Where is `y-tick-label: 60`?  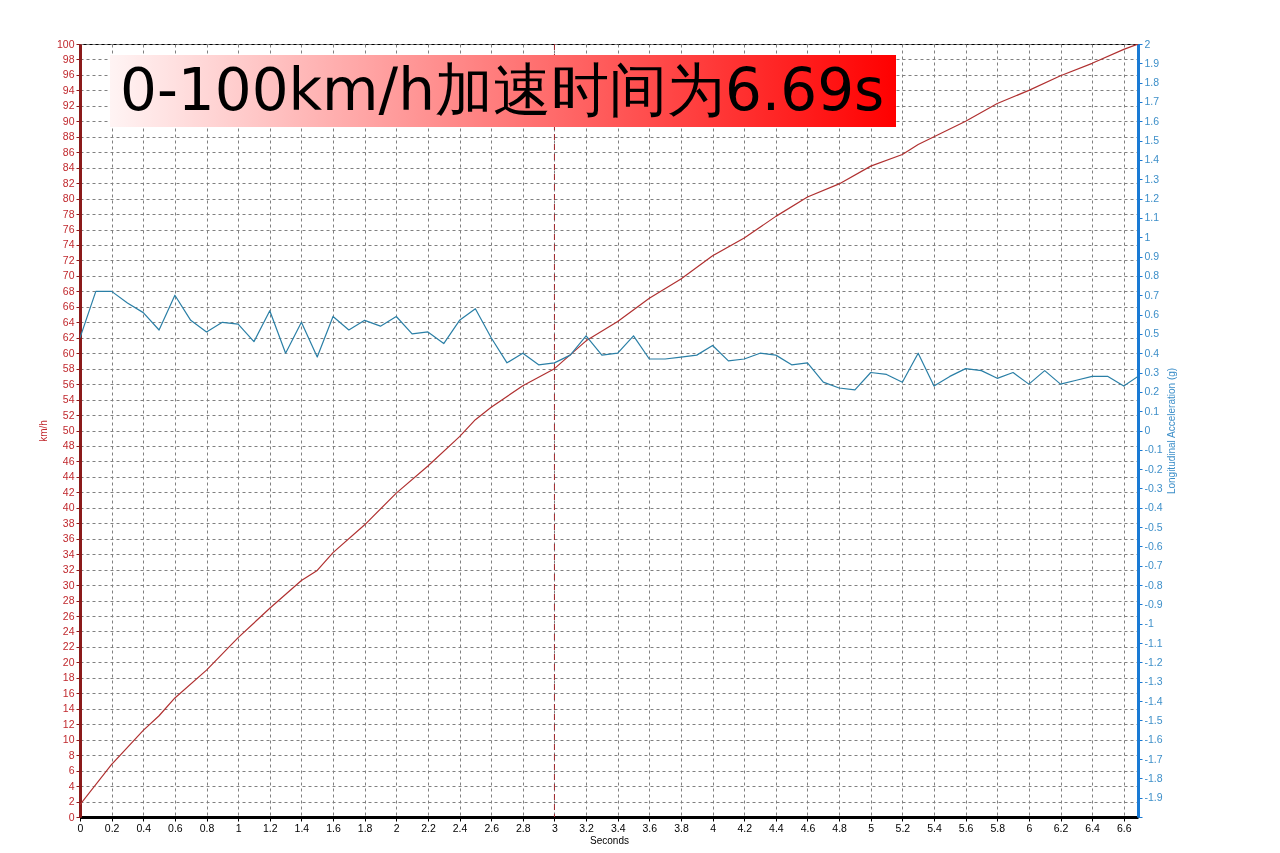 y-tick-label: 60 is located at coordinates (68, 352).